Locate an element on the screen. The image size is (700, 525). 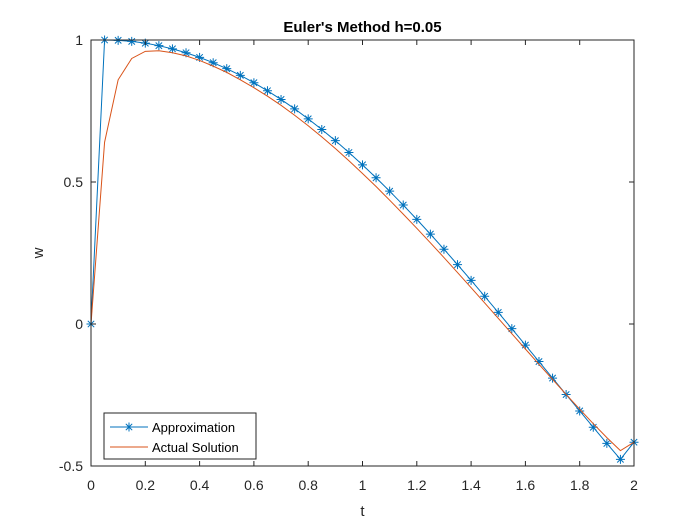
x-axis-label: t is located at coordinates (362, 511).